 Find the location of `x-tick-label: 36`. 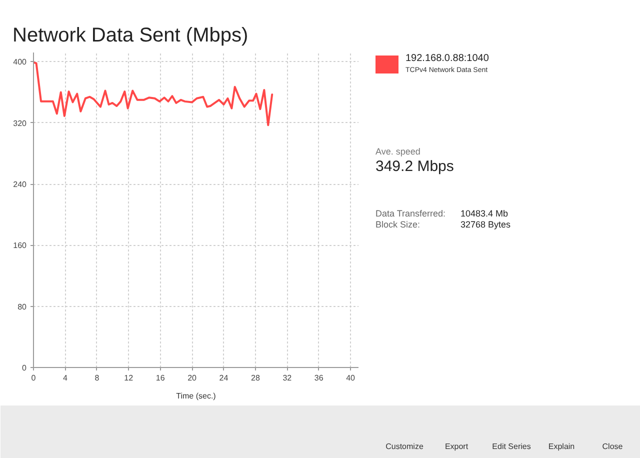

x-tick-label: 36 is located at coordinates (319, 378).